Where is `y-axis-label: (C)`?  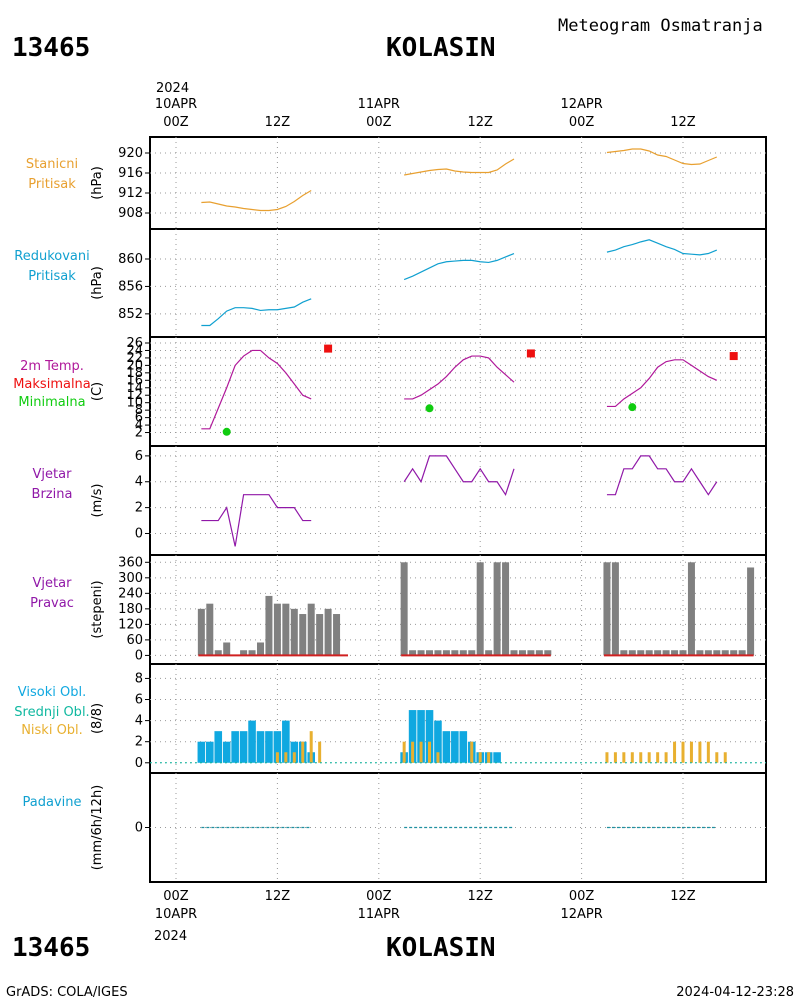
y-axis-label: (C) is located at coordinates (97, 391).